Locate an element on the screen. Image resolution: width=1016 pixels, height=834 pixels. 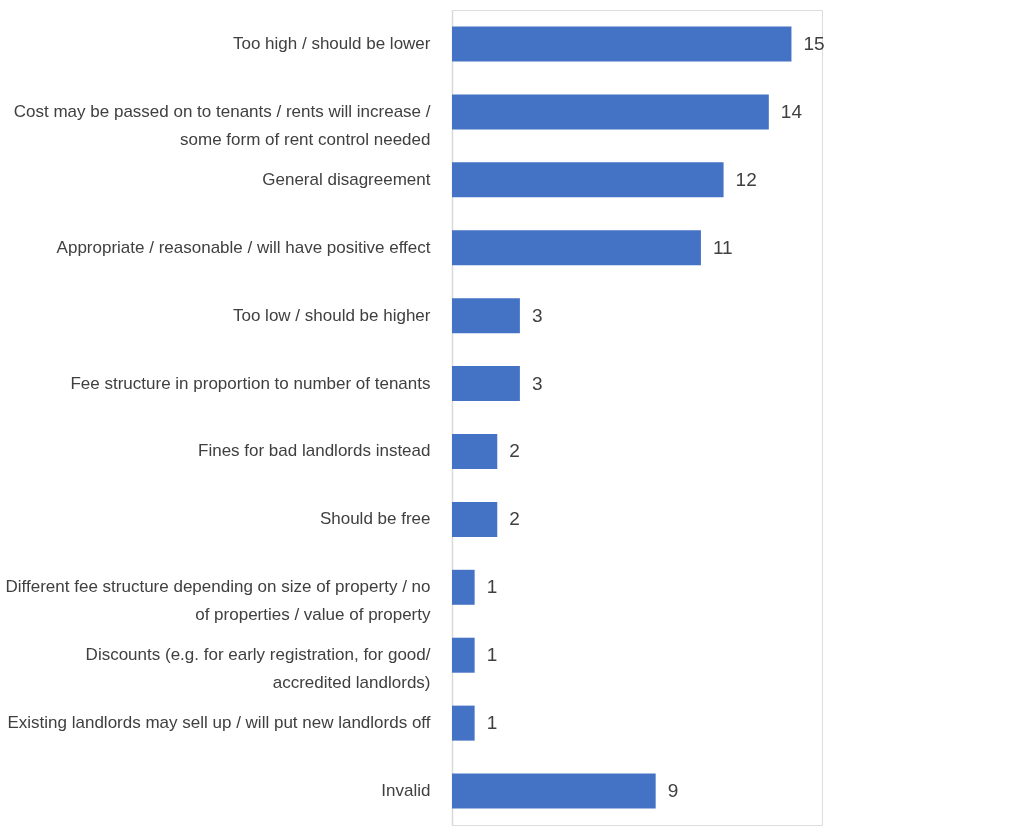
y-tick-label: Appropriate / reasonable / will have positive effect is located at coordinates (243, 247).